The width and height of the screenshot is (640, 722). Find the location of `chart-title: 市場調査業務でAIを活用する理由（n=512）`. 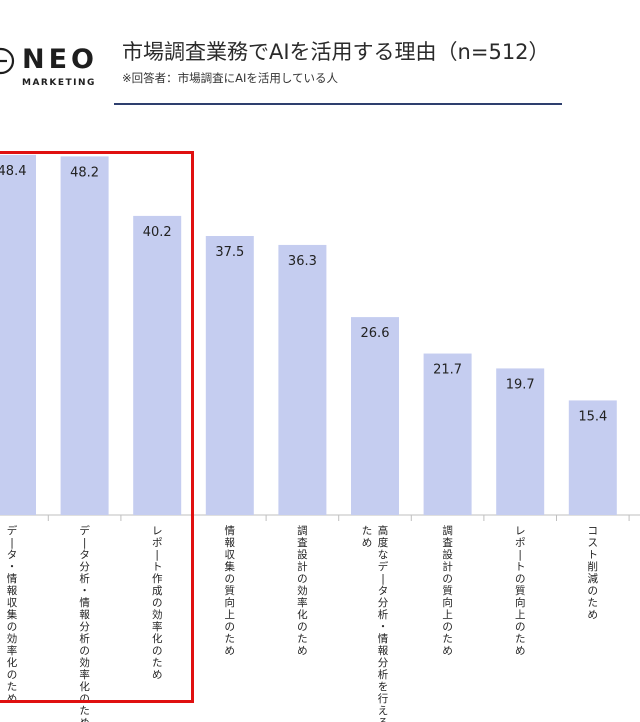

chart-title: 市場調査業務でAIを活用する理由（n=512） is located at coordinates (336, 52).